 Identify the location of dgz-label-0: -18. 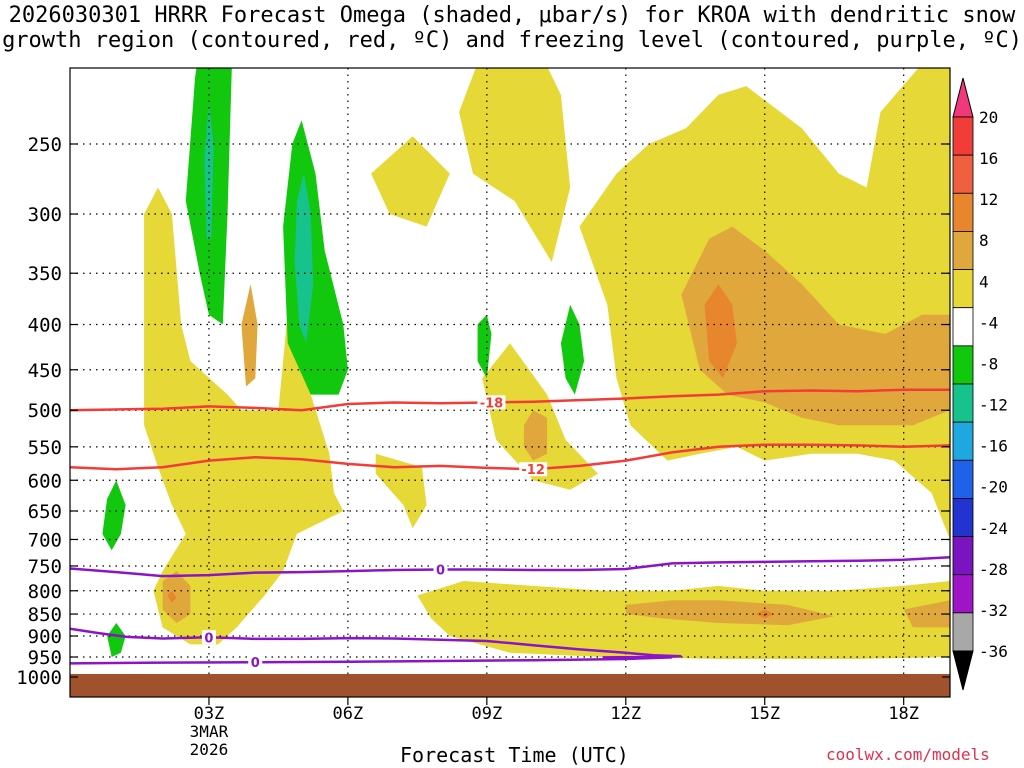
(492, 403).